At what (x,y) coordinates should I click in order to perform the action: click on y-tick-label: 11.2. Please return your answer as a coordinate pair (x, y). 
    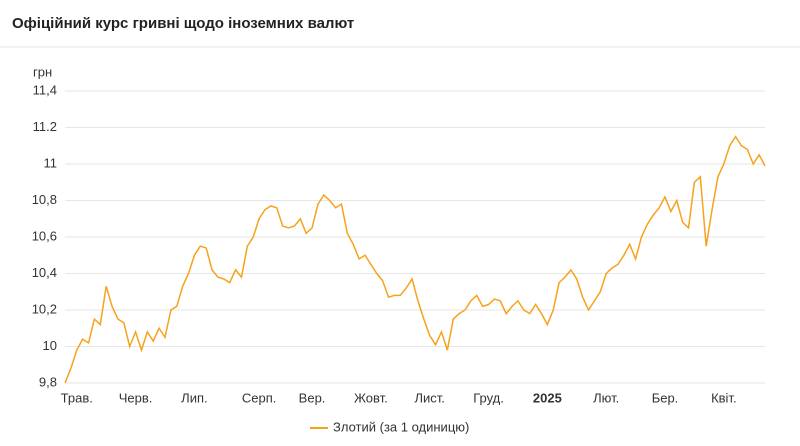
    Looking at the image, I should click on (45, 126).